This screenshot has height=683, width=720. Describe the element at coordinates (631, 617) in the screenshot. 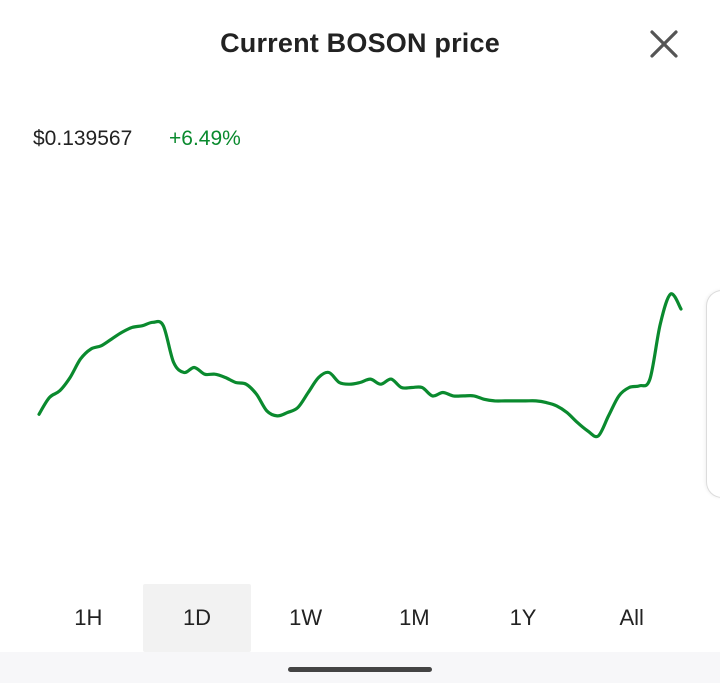

I see `tab-all: All` at that location.